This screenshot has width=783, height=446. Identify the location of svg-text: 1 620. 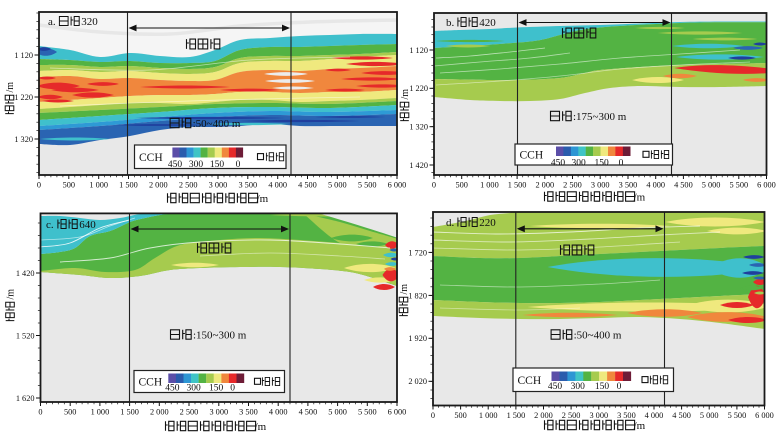
(25, 398).